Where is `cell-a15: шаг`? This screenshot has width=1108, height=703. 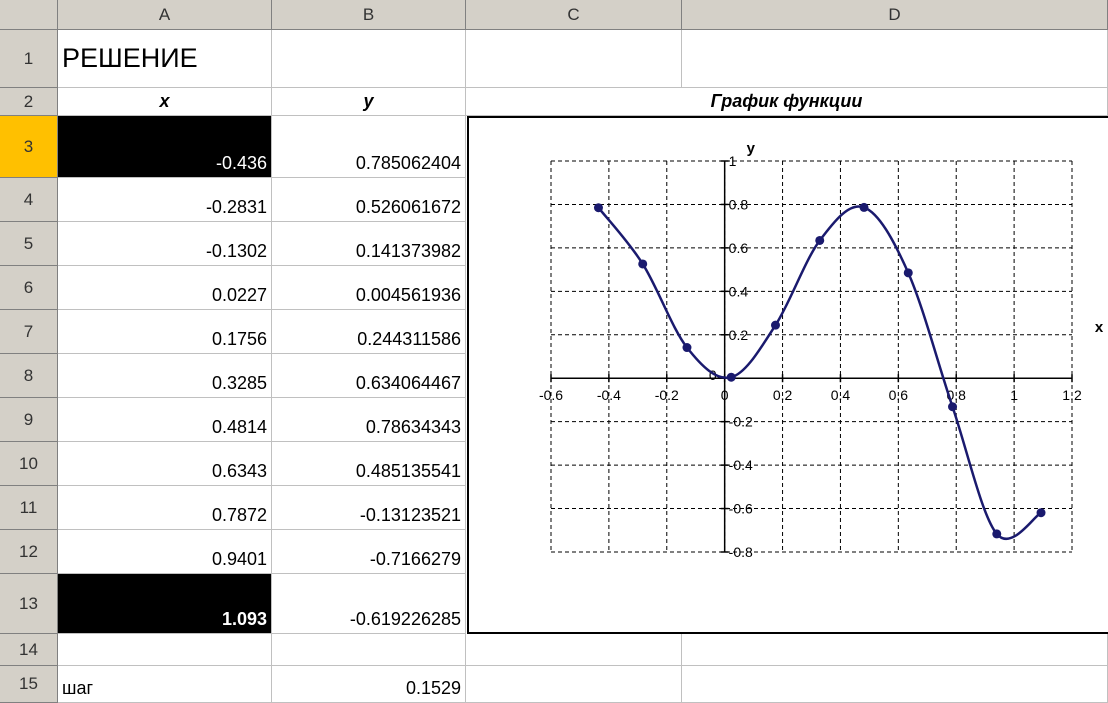
cell-a15: шаг is located at coordinates (165, 684).